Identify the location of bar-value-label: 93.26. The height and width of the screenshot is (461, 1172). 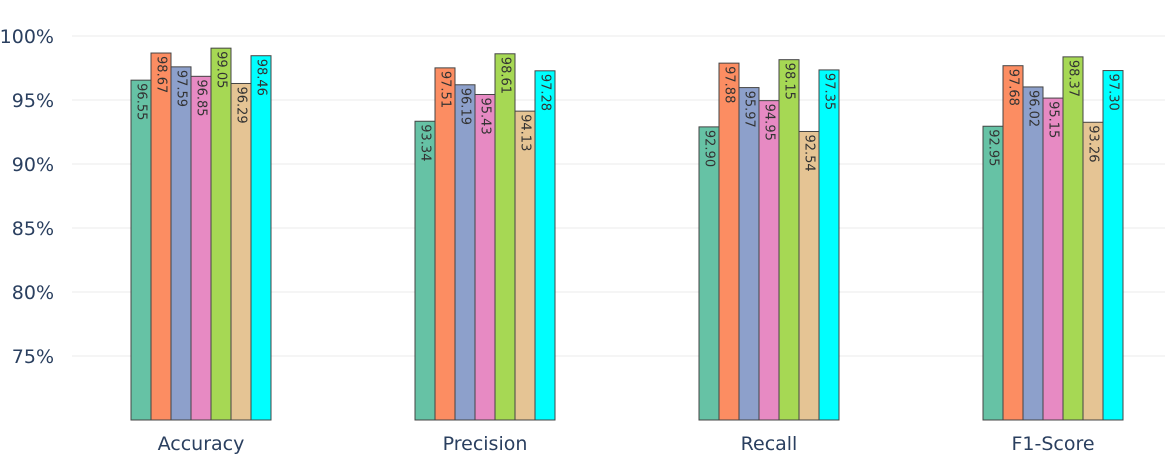
(1093, 143).